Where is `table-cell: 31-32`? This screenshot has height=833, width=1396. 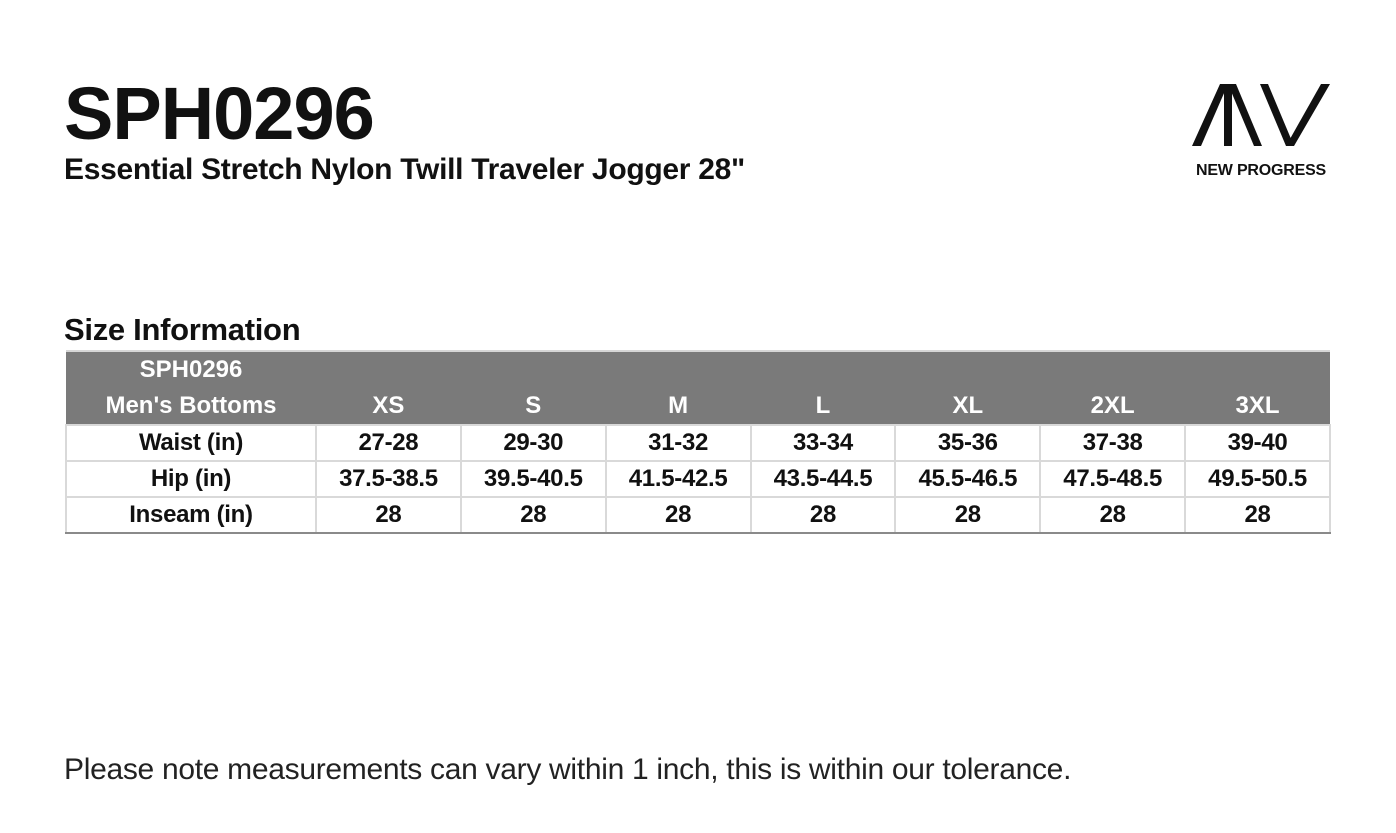 table-cell: 31-32 is located at coordinates (678, 443).